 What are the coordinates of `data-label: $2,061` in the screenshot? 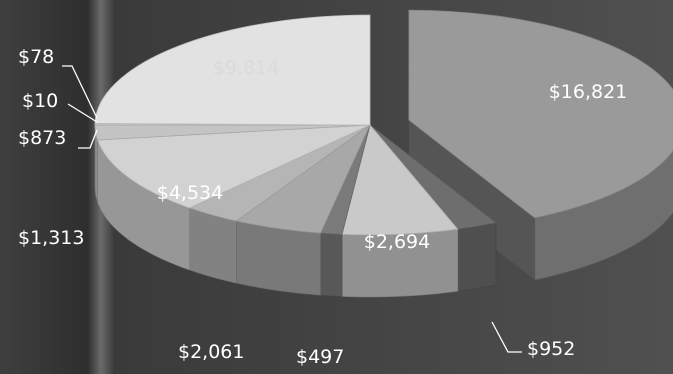 It's located at (211, 352).